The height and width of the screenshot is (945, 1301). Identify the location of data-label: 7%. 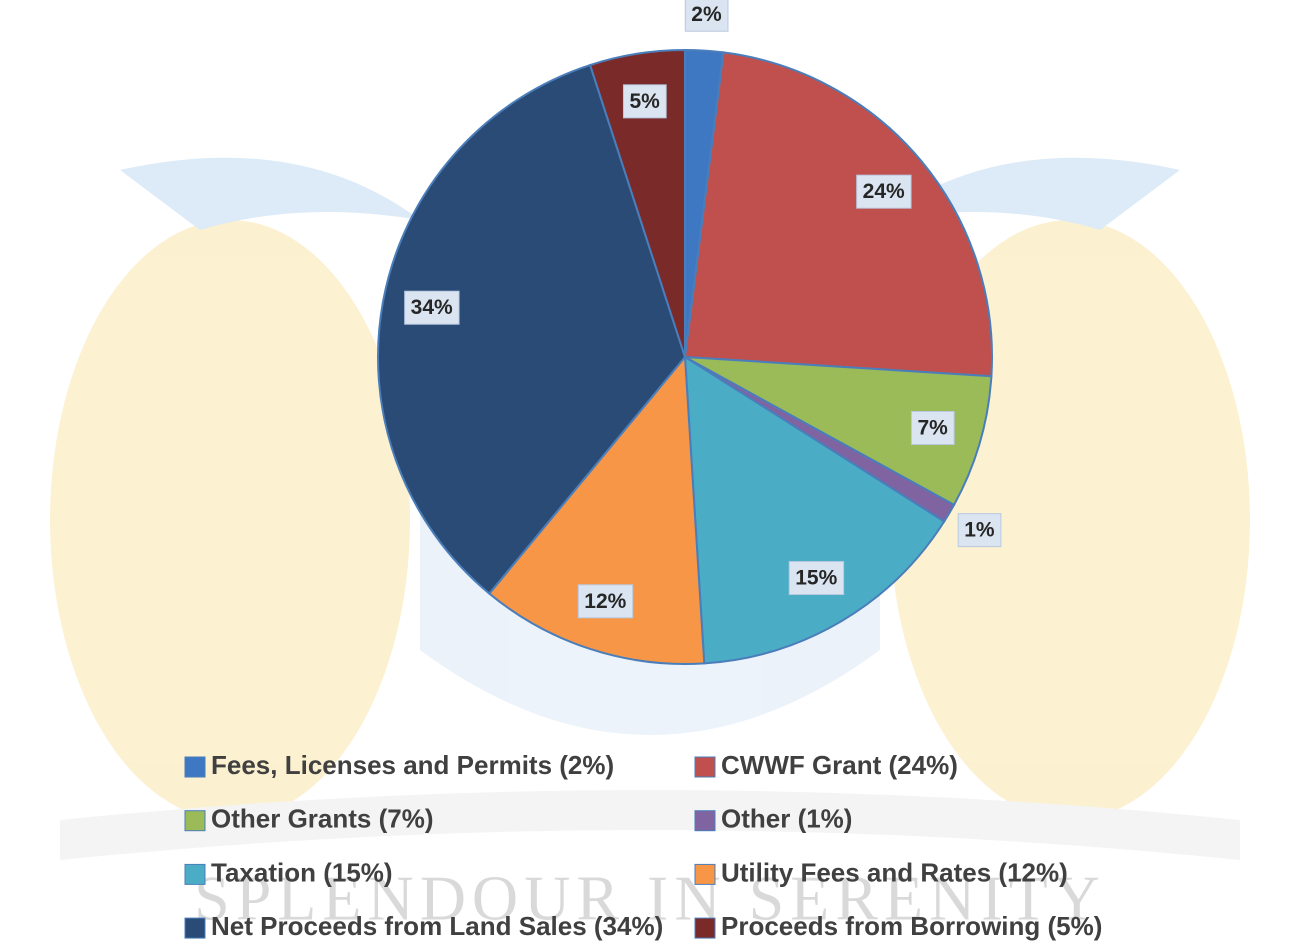
(932, 427).